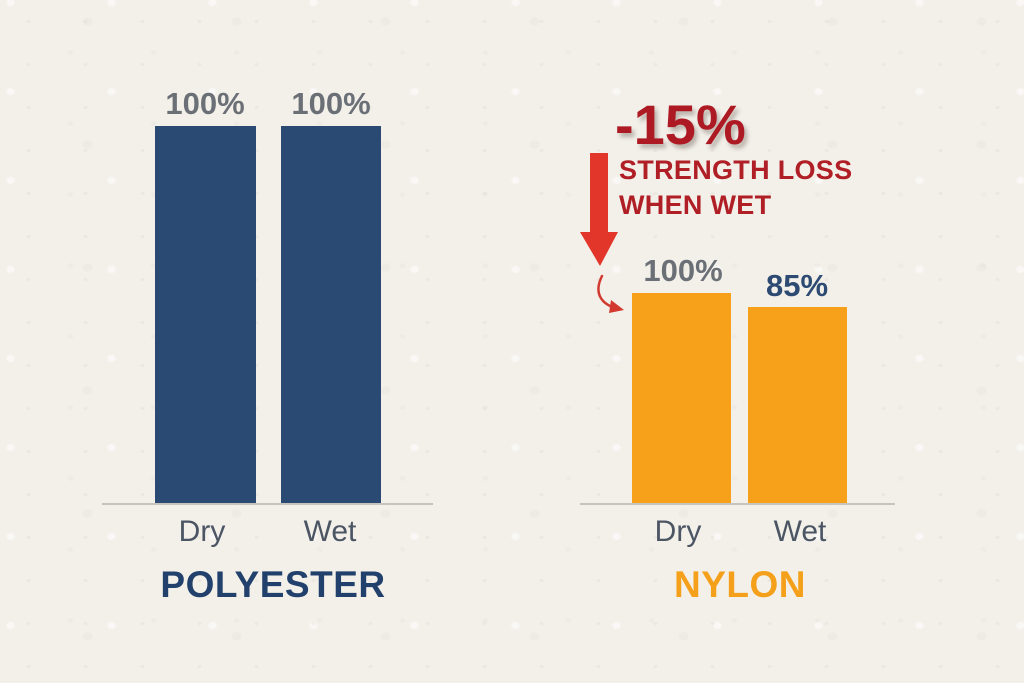 Image resolution: width=1024 pixels, height=683 pixels. What do you see at coordinates (800, 531) in the screenshot?
I see `category-label-nylon-wet: Wet` at bounding box center [800, 531].